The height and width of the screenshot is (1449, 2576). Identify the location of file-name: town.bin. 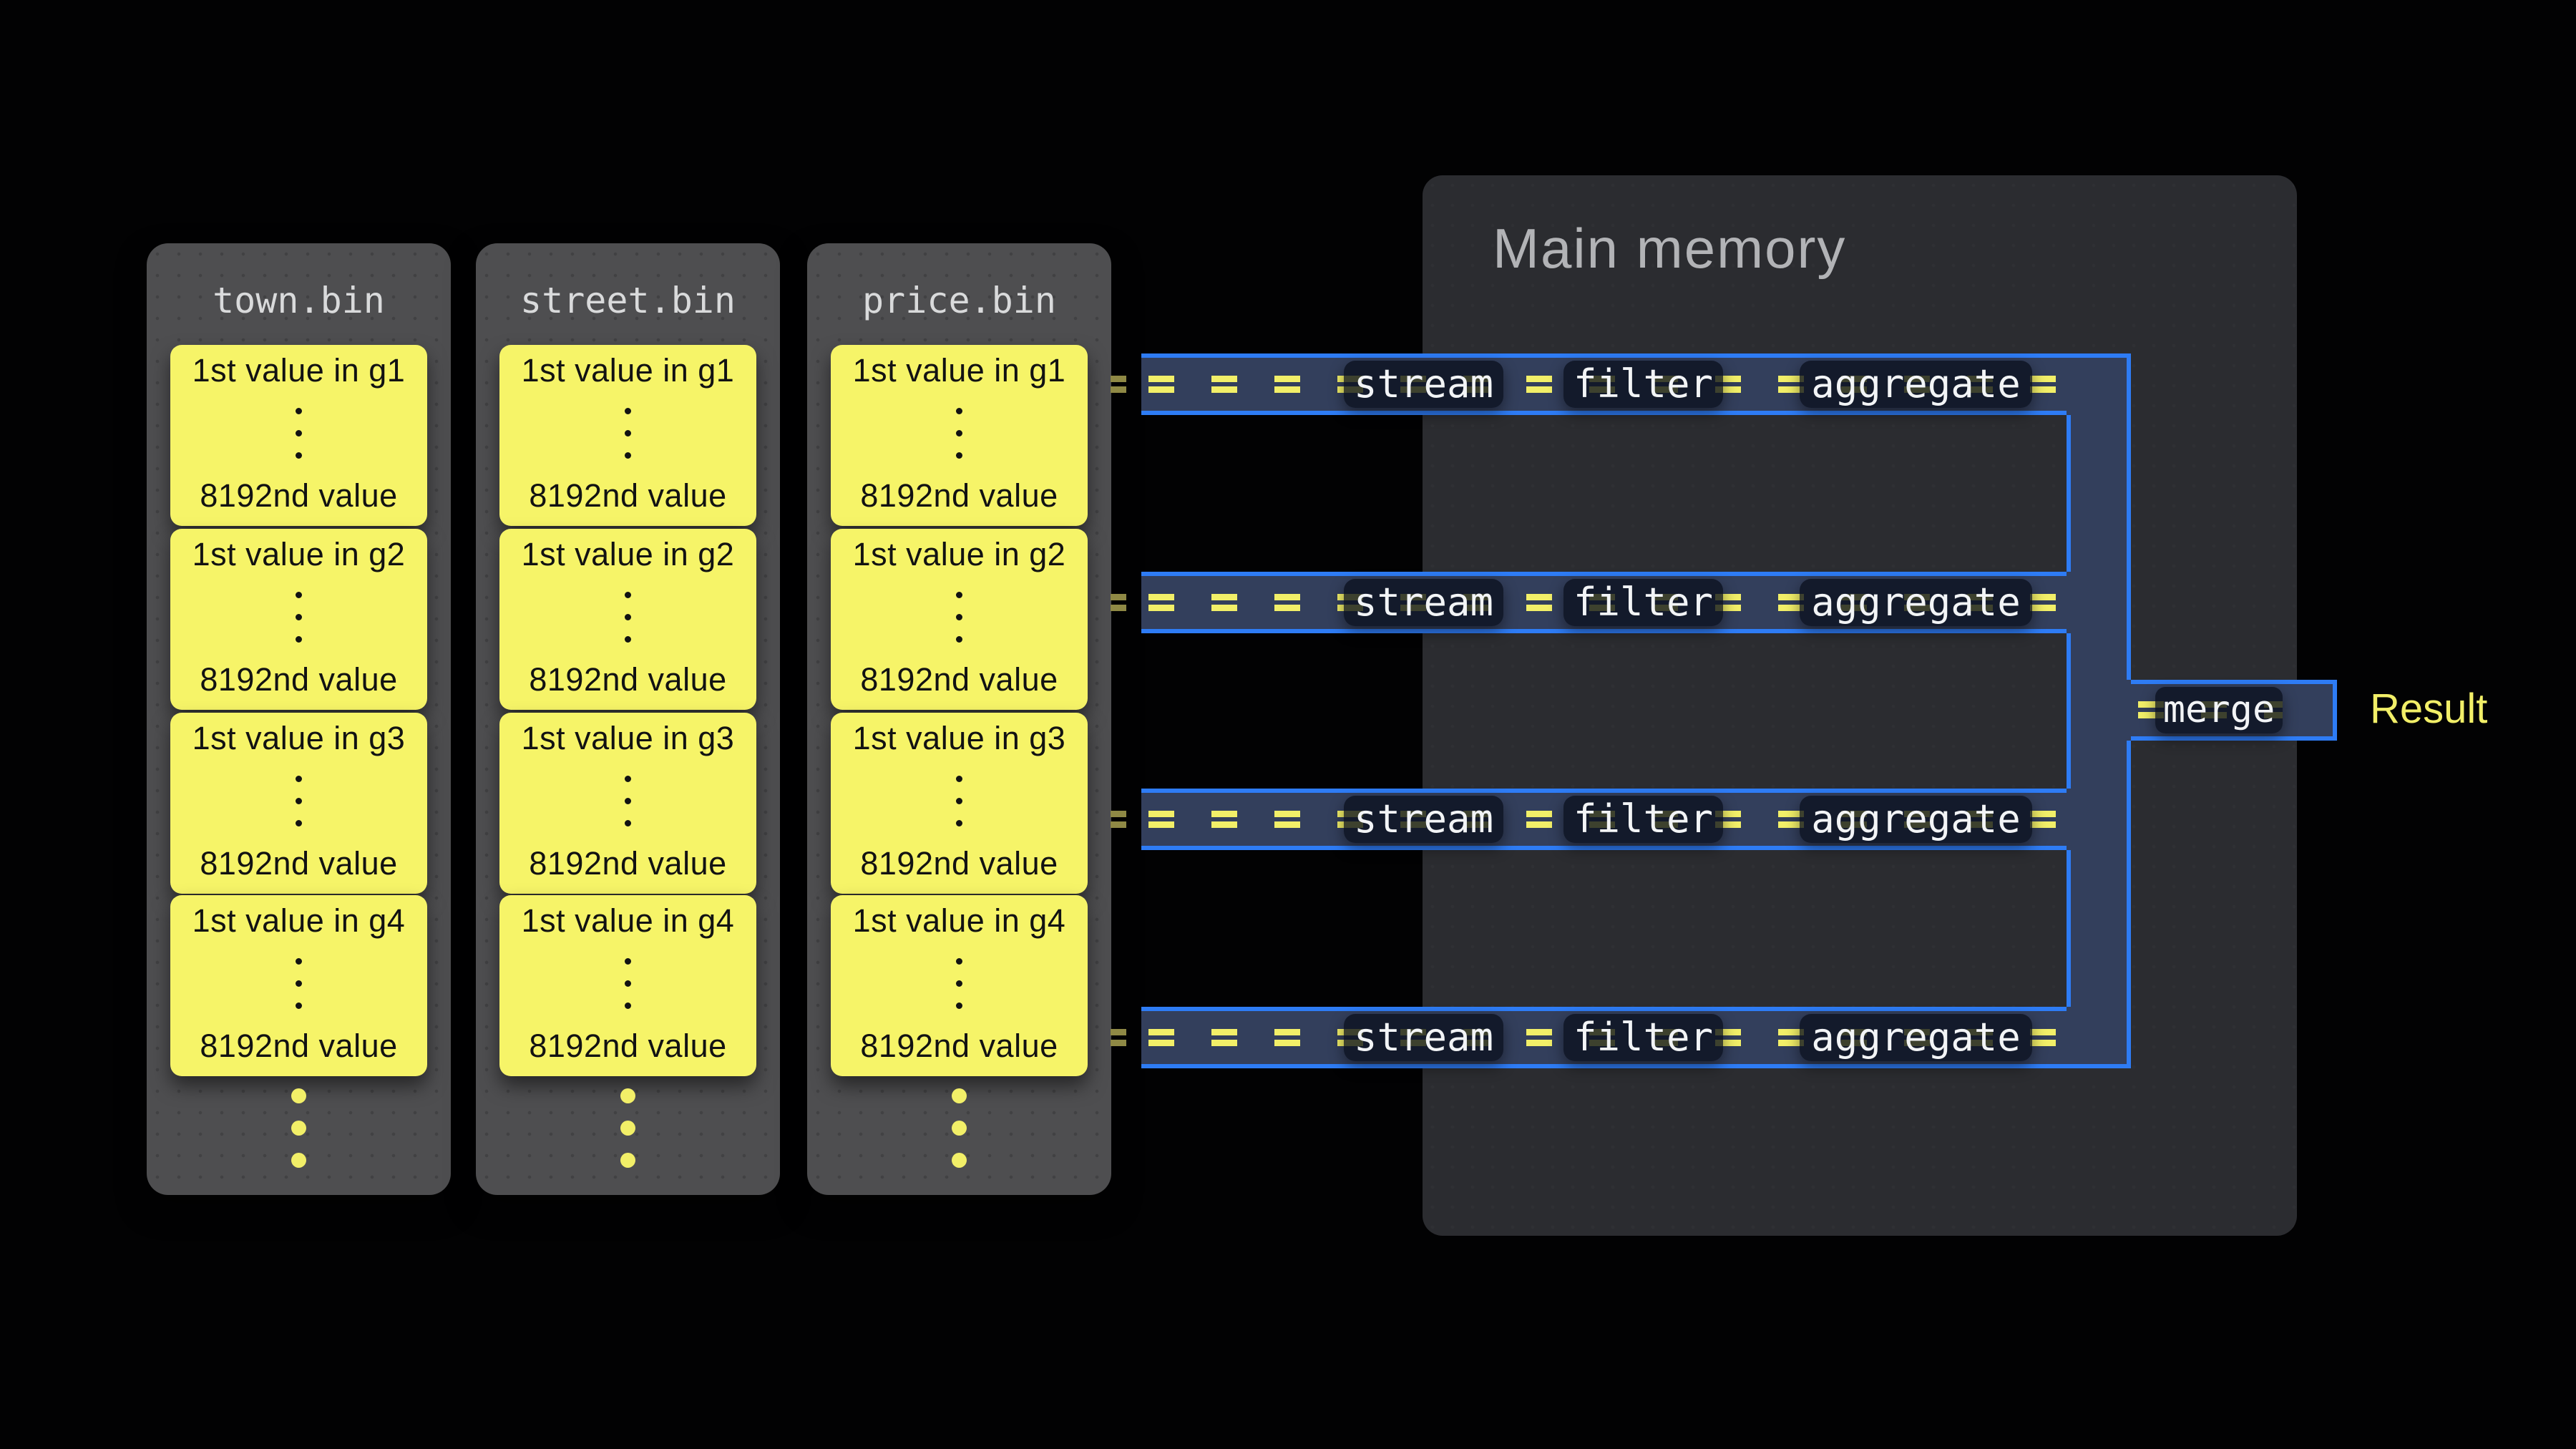
(299, 300).